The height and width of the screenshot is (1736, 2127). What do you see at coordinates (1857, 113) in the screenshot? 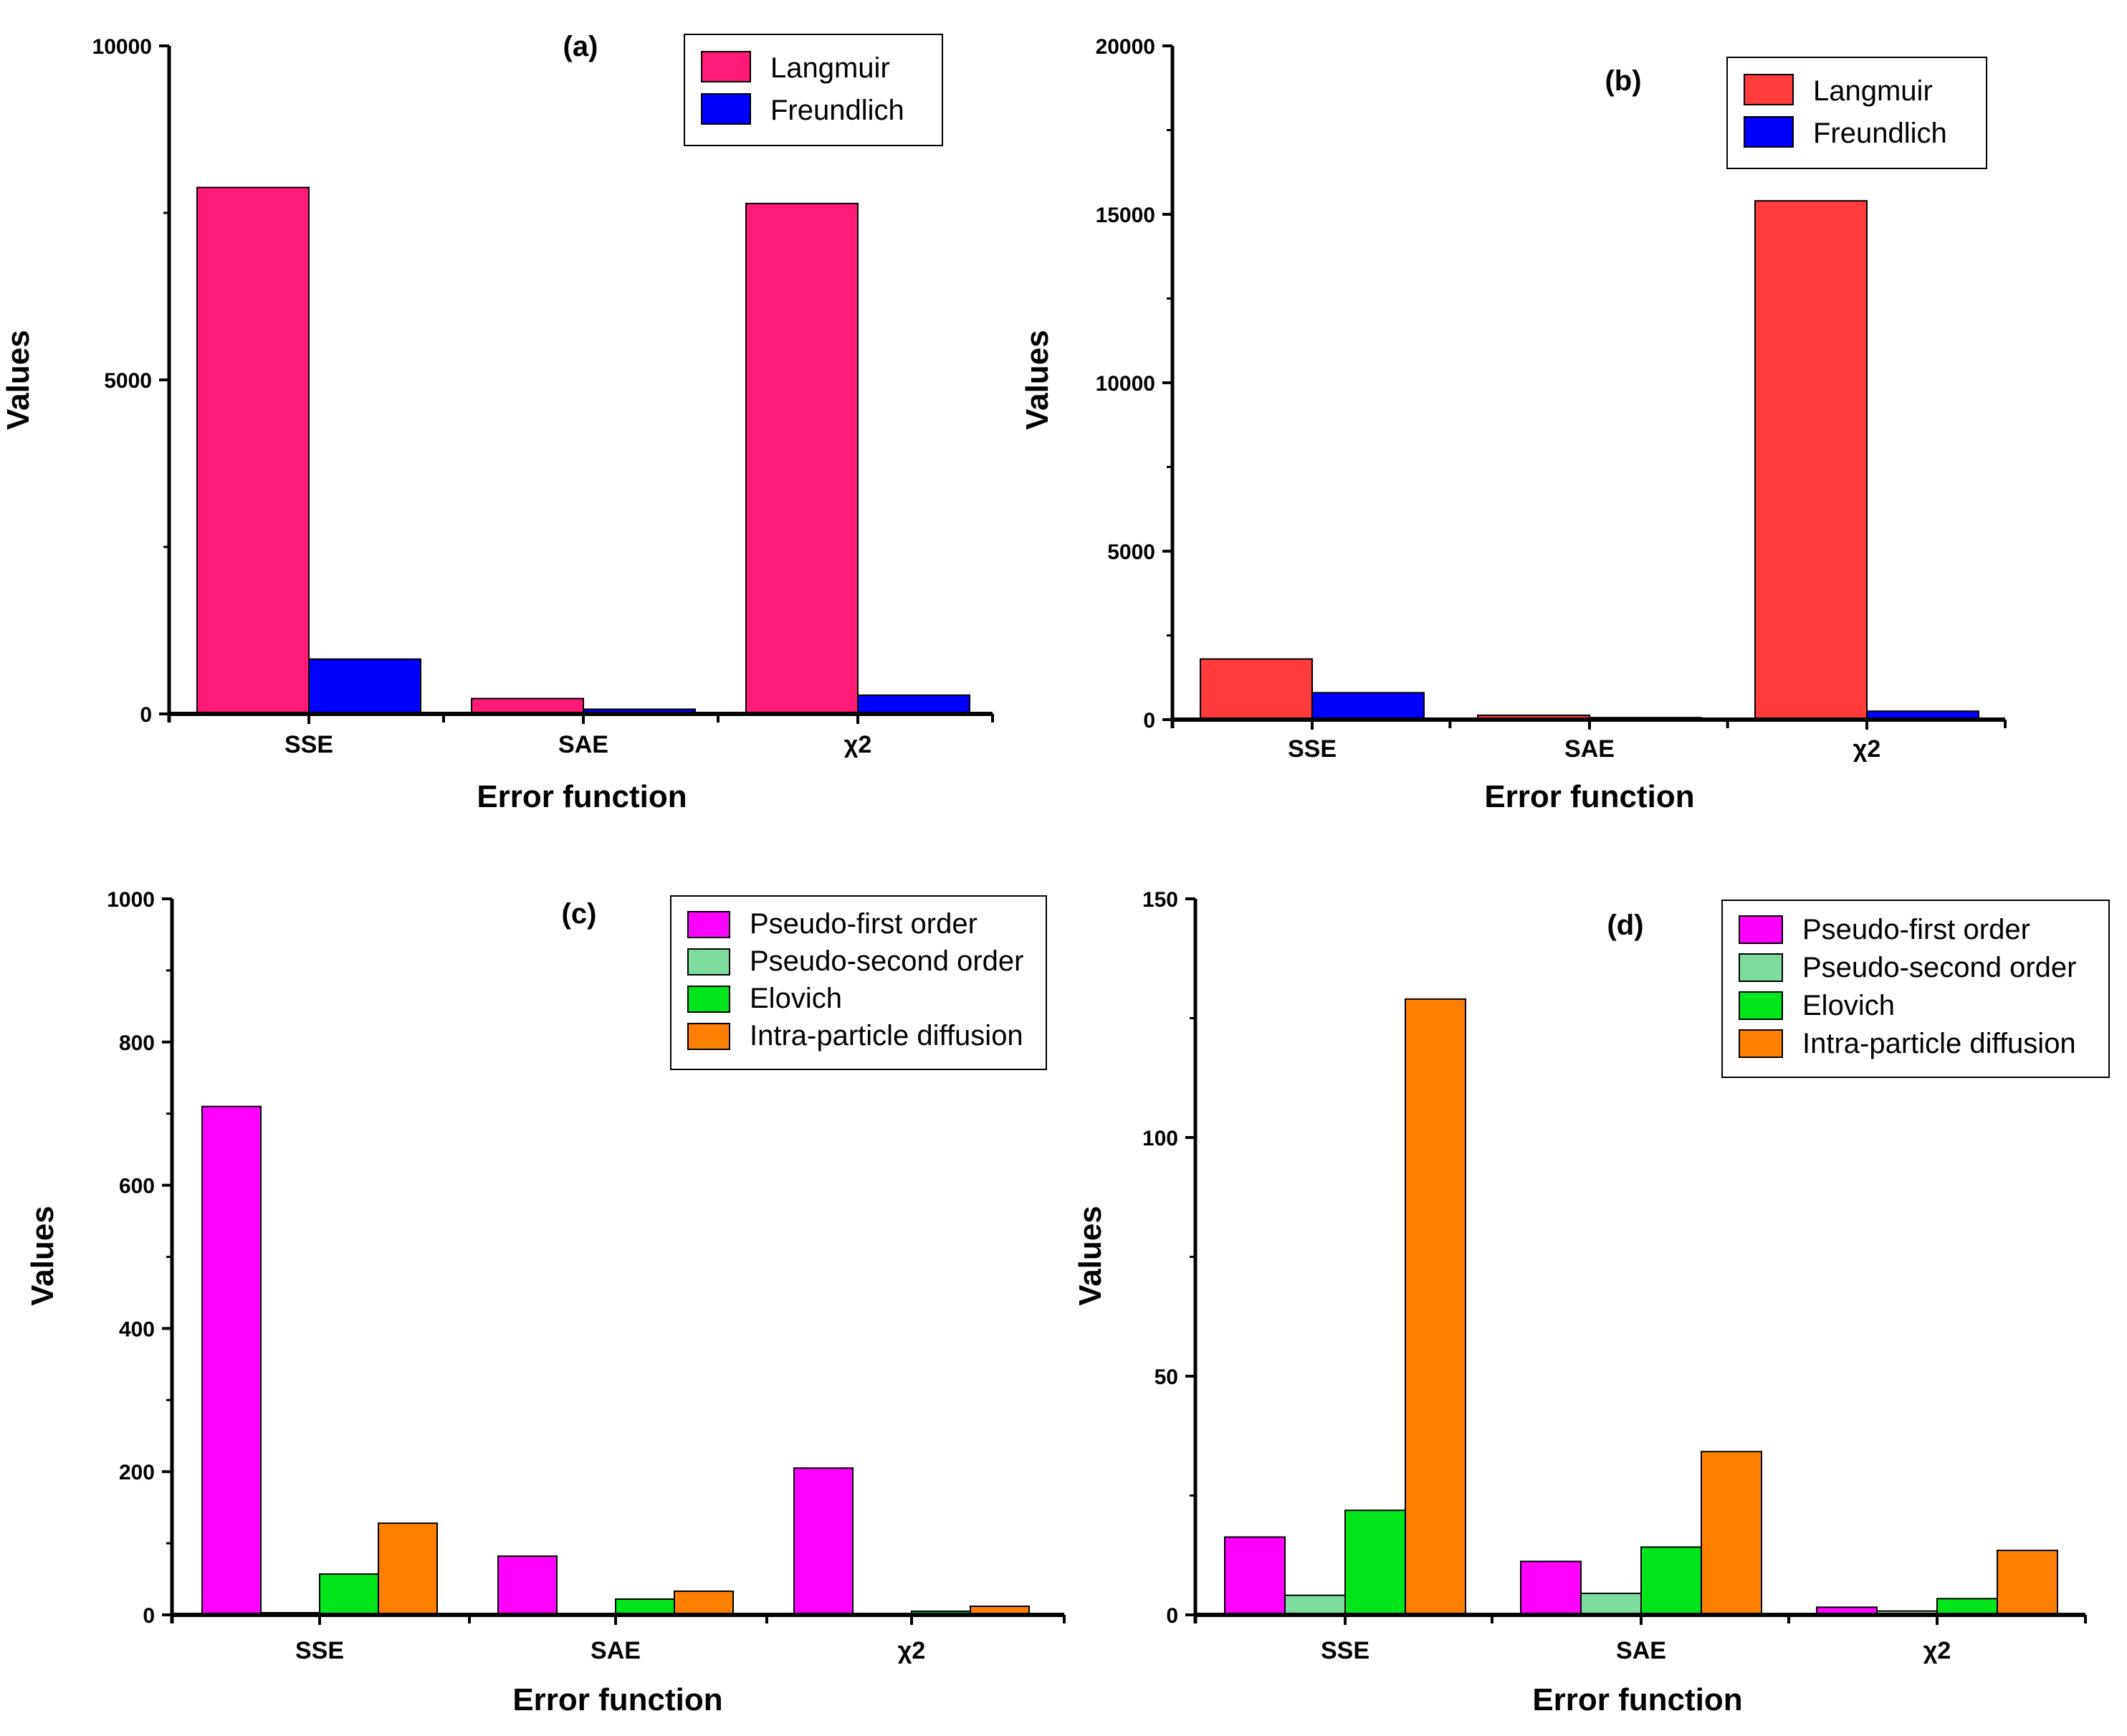
I see `panel-b-legend: Langmuir Freundlich` at bounding box center [1857, 113].